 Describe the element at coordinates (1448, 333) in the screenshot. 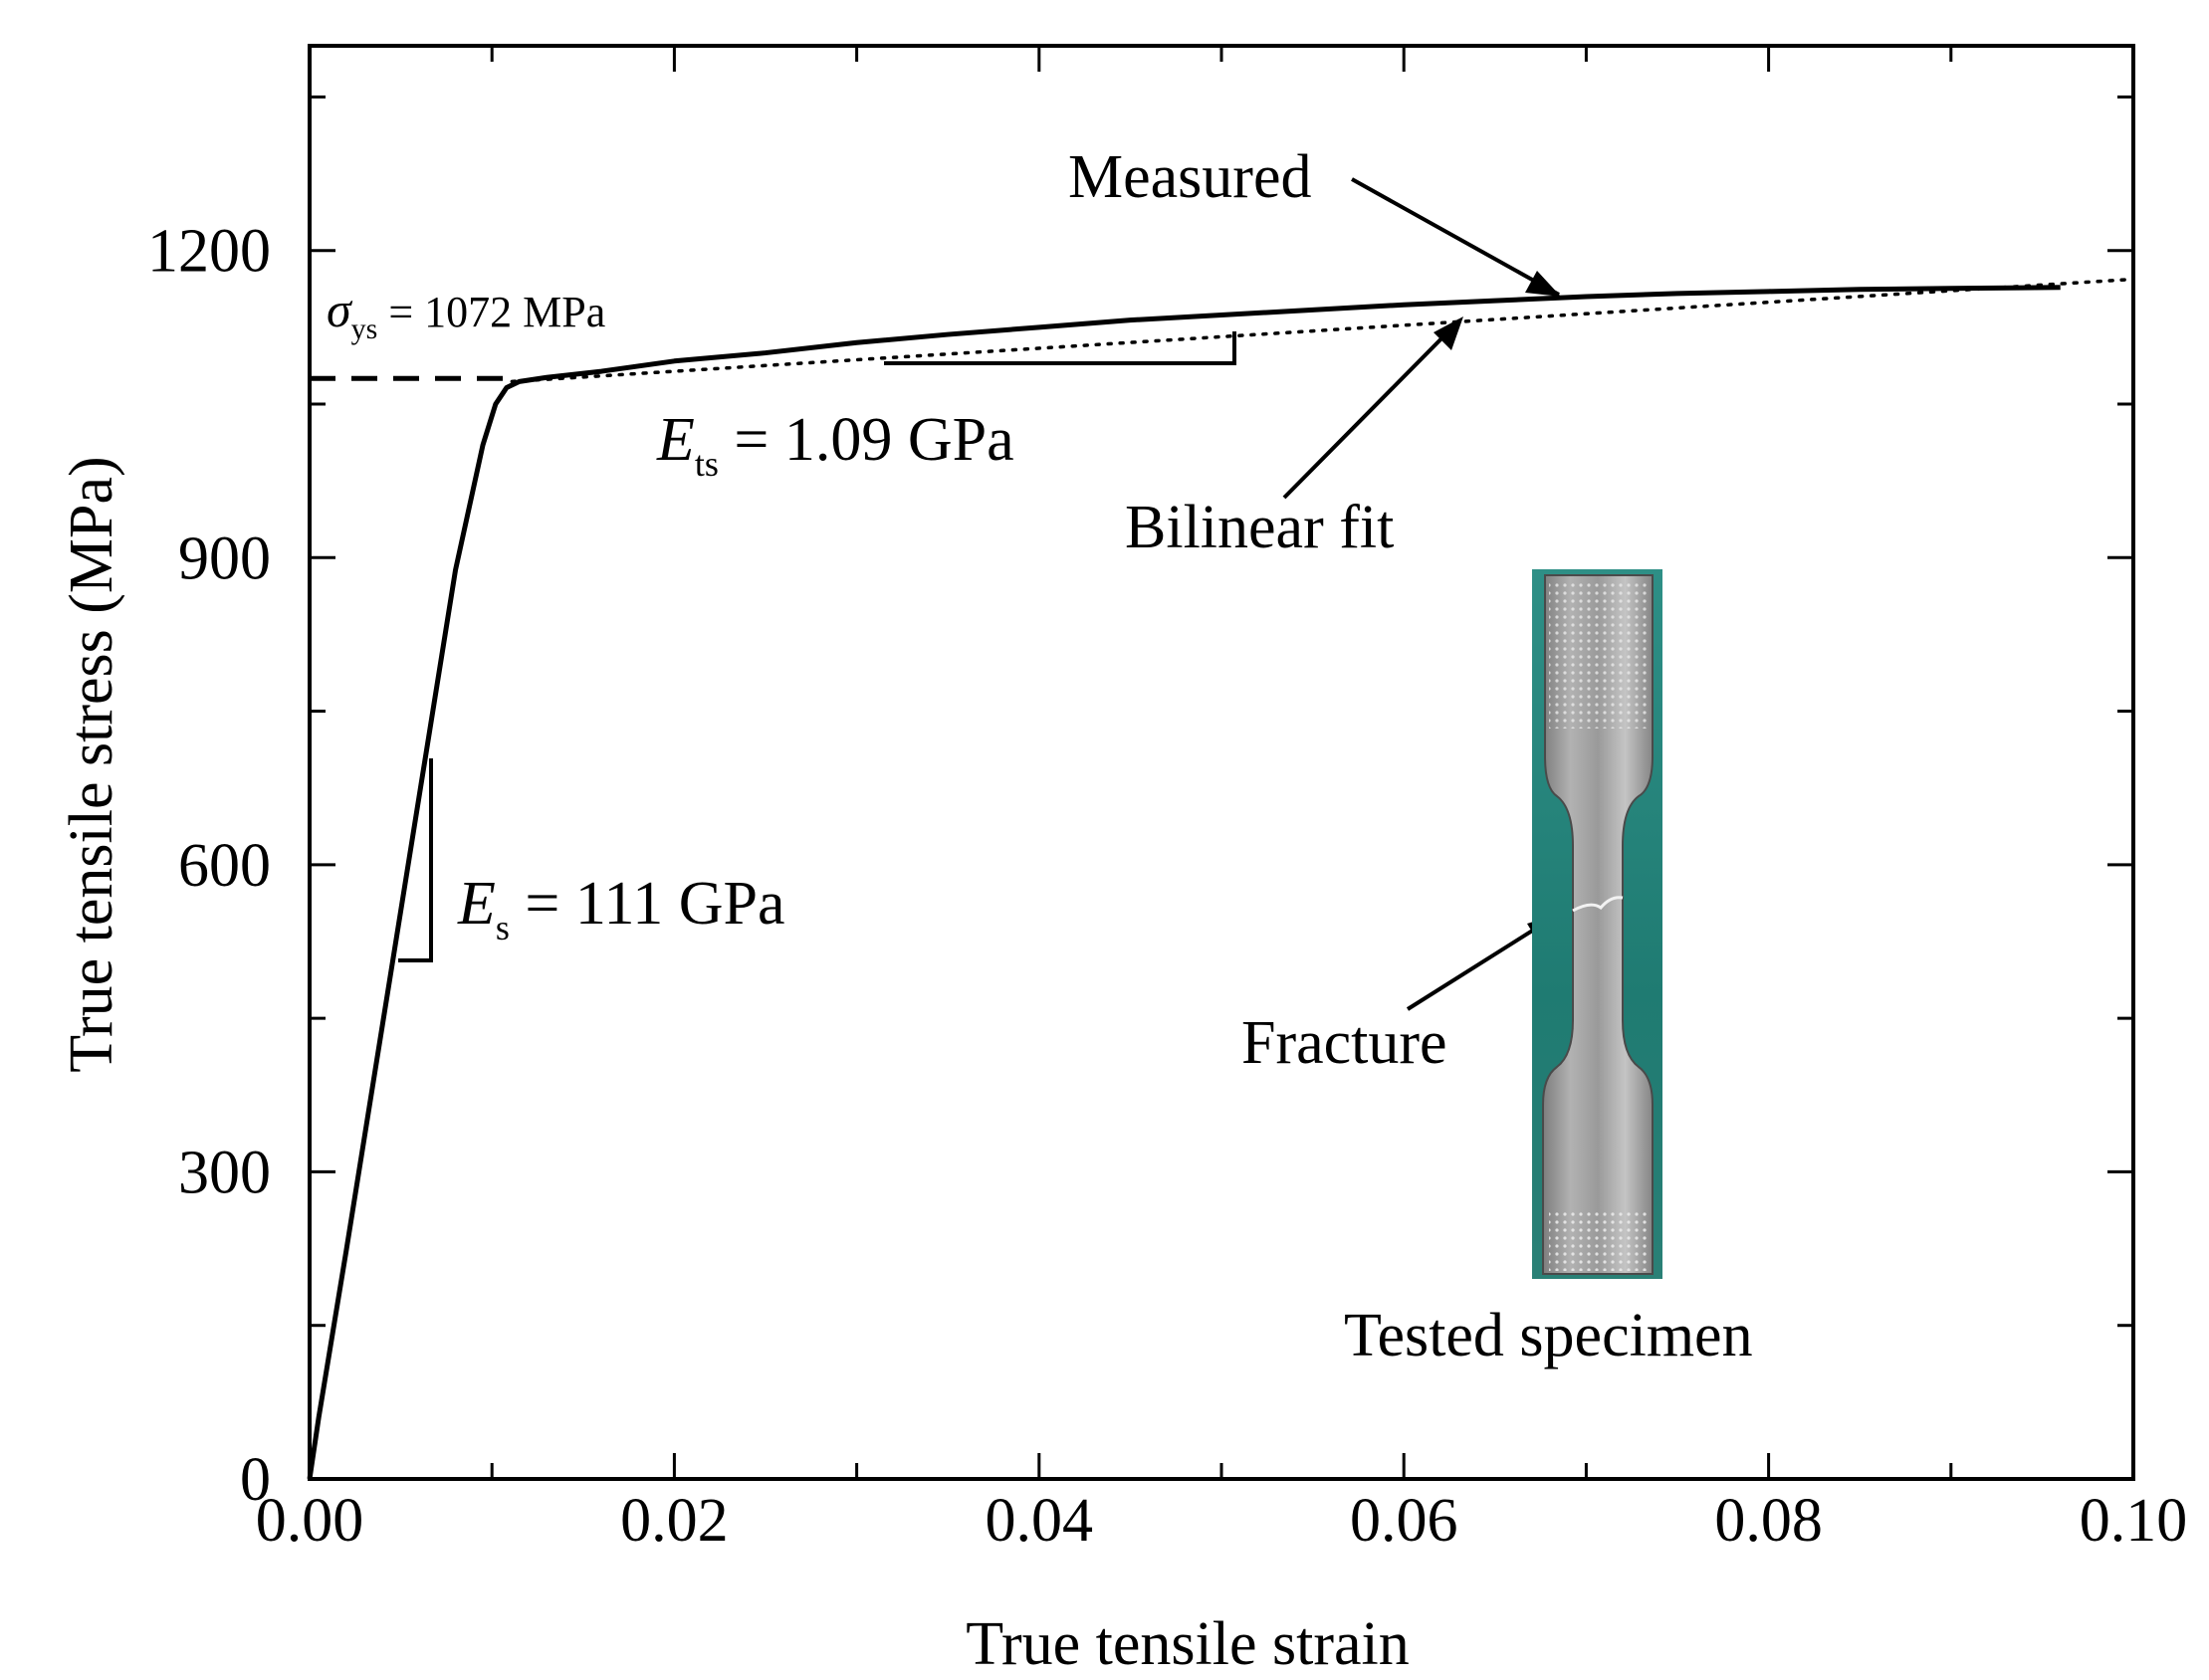

I see `bilinear-fit-arrowhead` at that location.